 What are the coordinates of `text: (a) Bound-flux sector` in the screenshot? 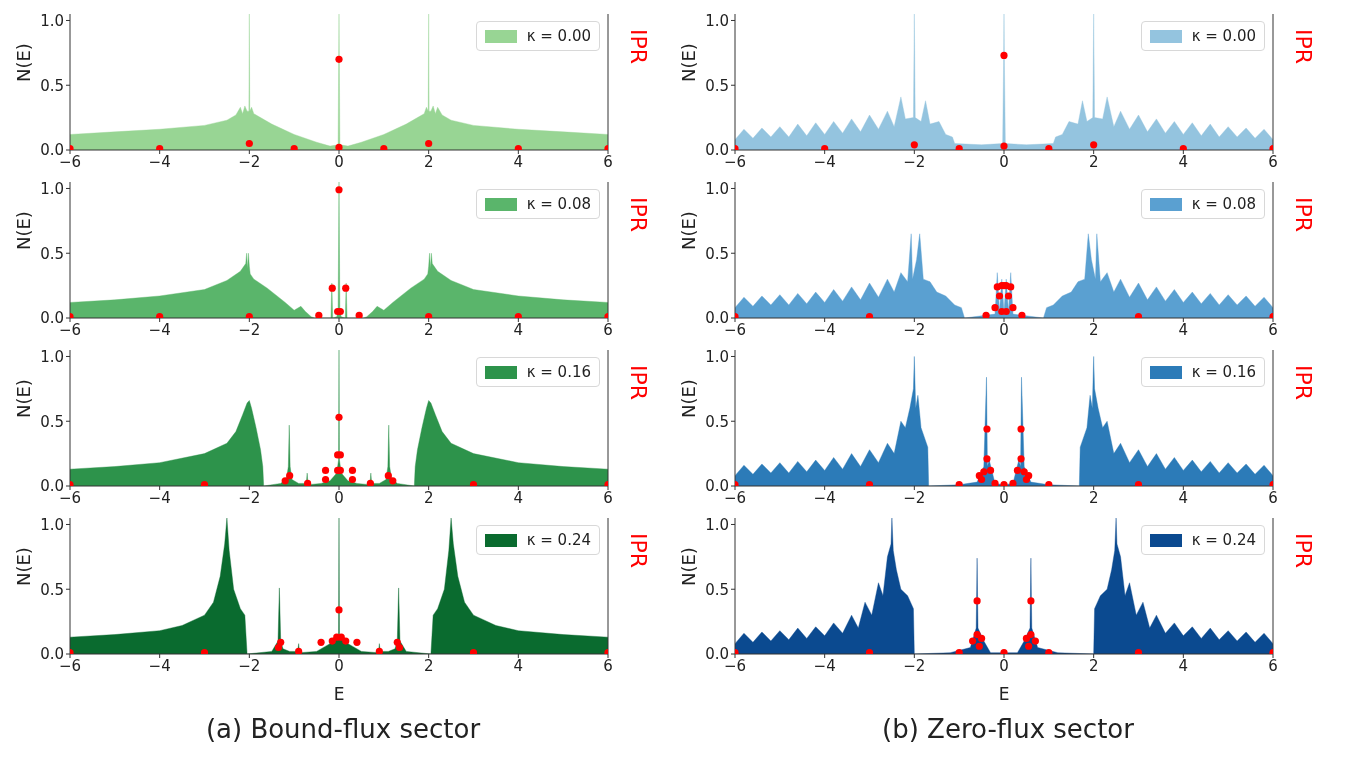 It's located at (343, 729).